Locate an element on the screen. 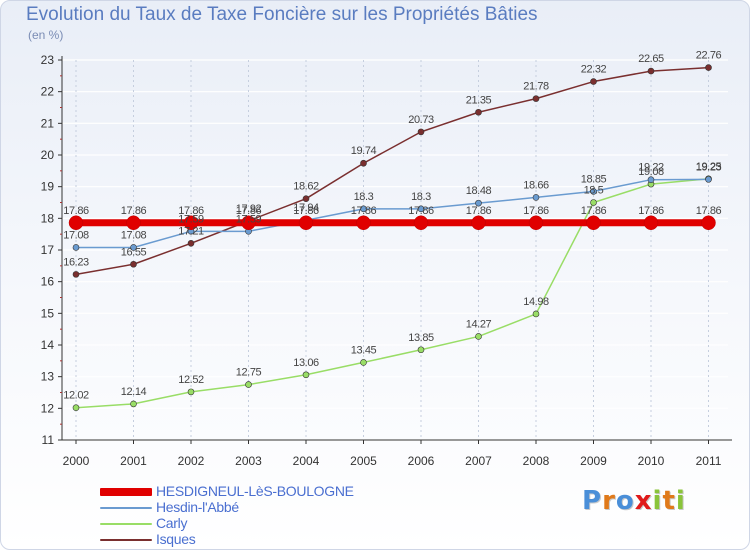 This screenshot has width=750, height=550. data-label: 21.35 is located at coordinates (479, 100).